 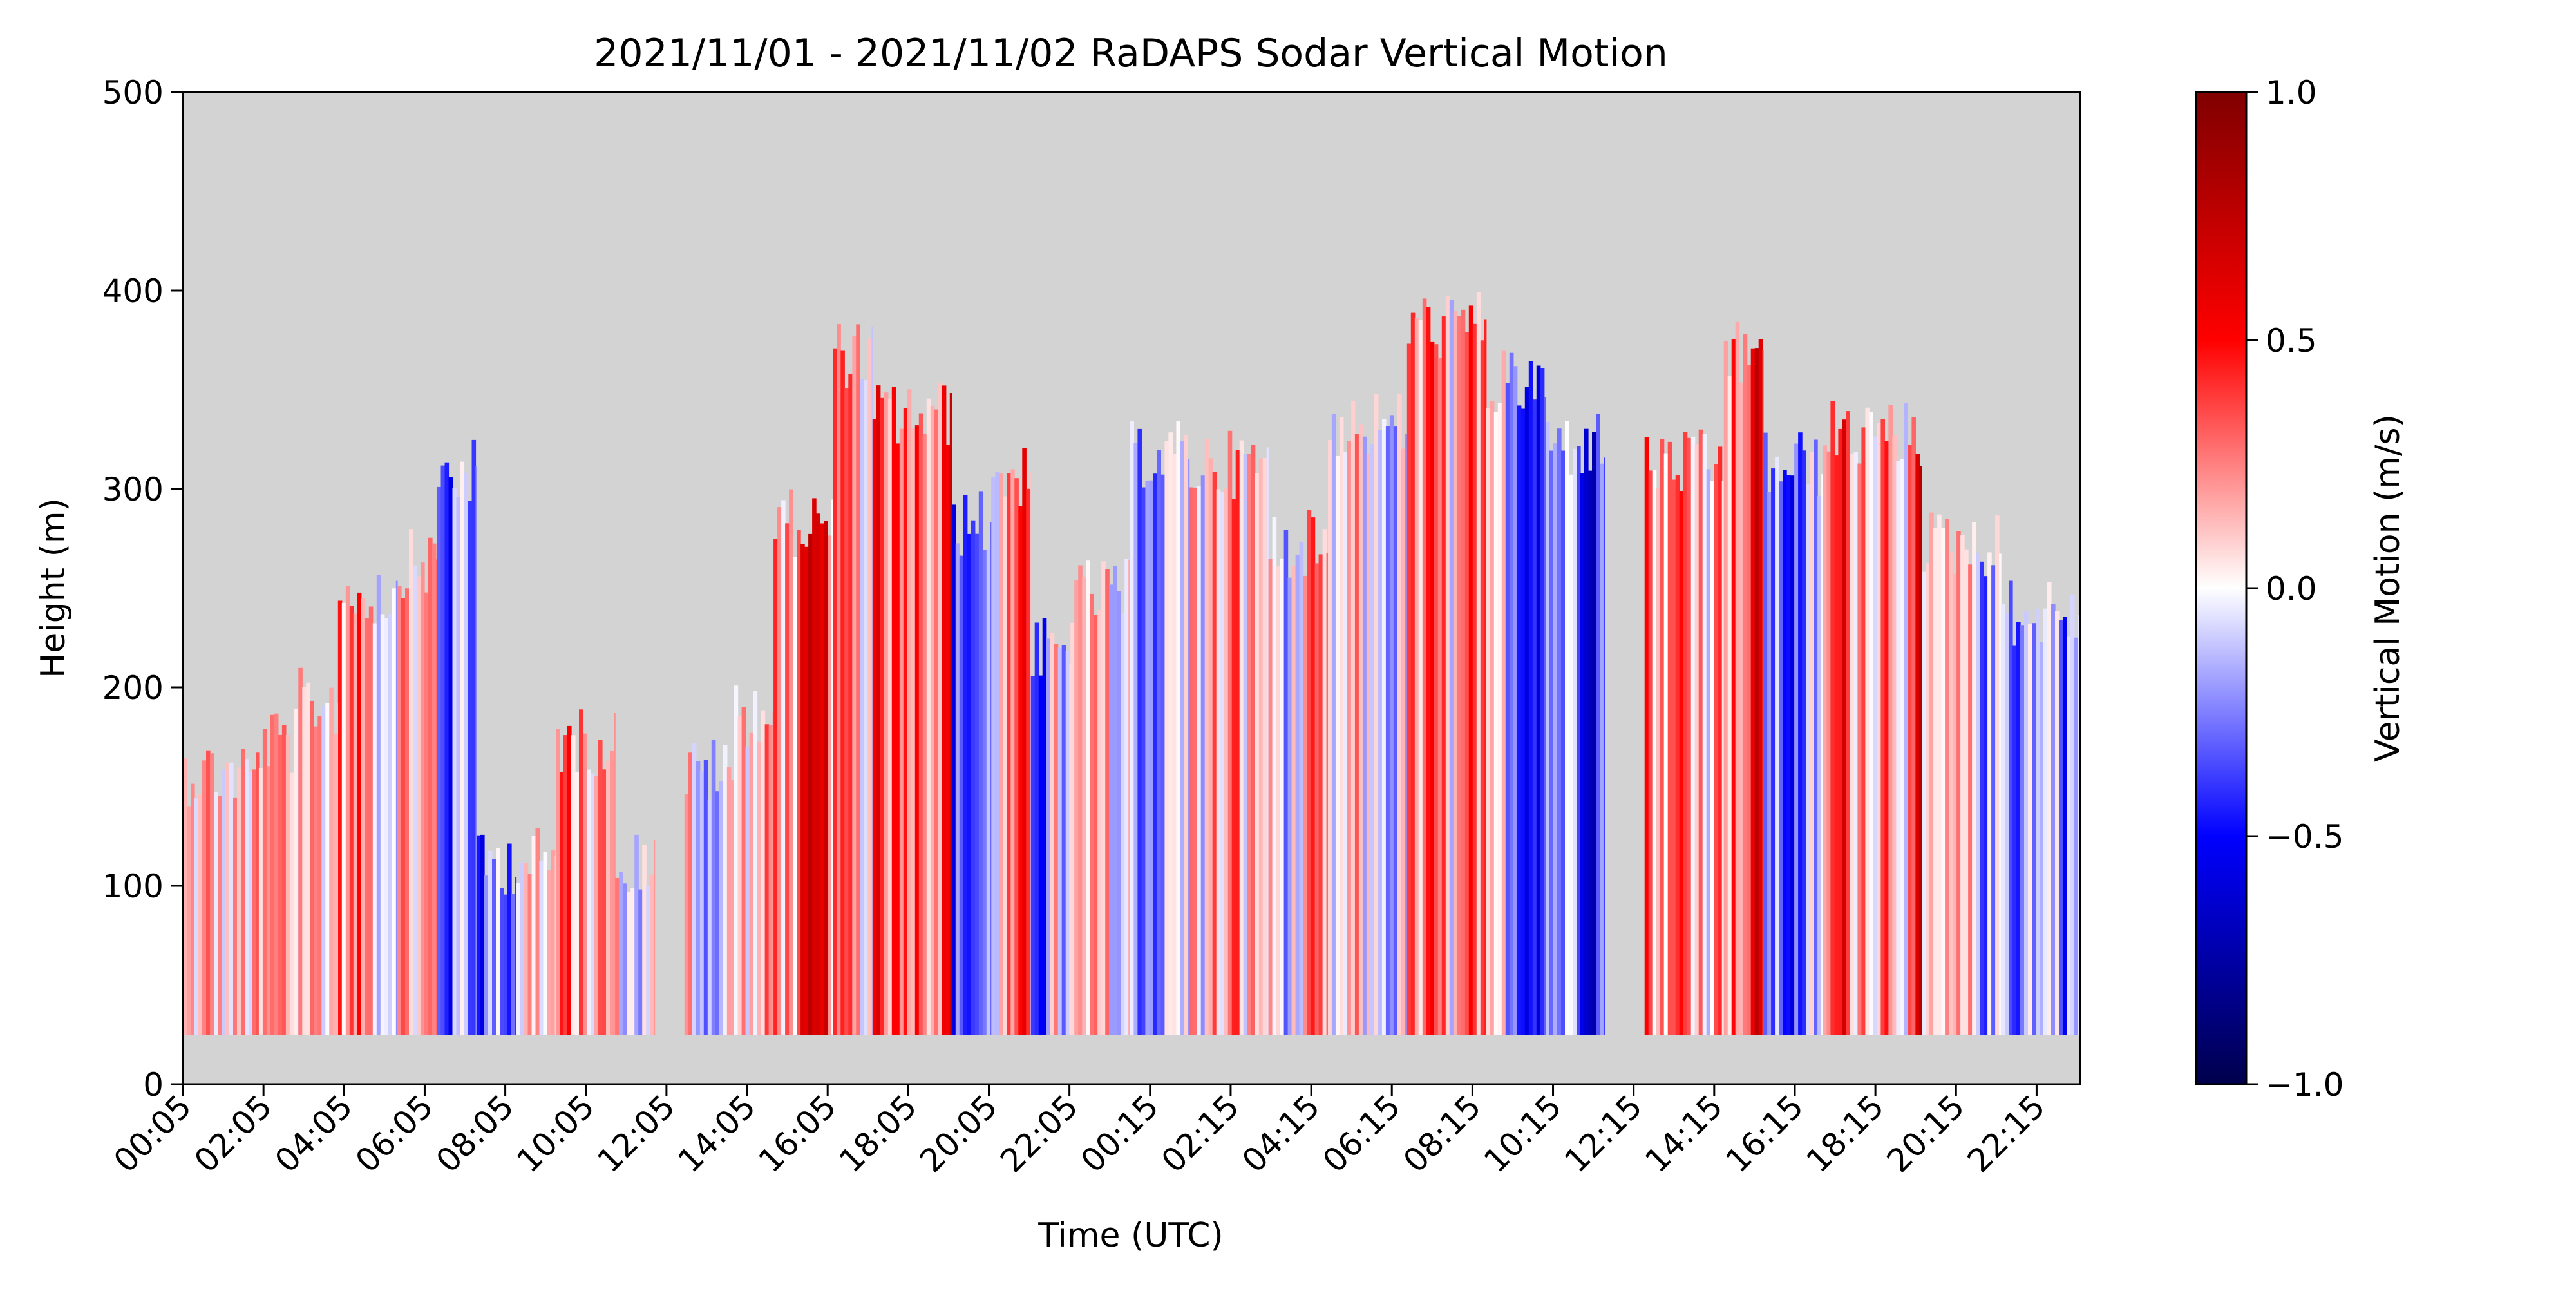 What do you see at coordinates (2301, 589) in the screenshot?
I see `colorbar: 1.0 0.5 0.0 −0.5 −1.0 Vertical Motion (m/s)` at bounding box center [2301, 589].